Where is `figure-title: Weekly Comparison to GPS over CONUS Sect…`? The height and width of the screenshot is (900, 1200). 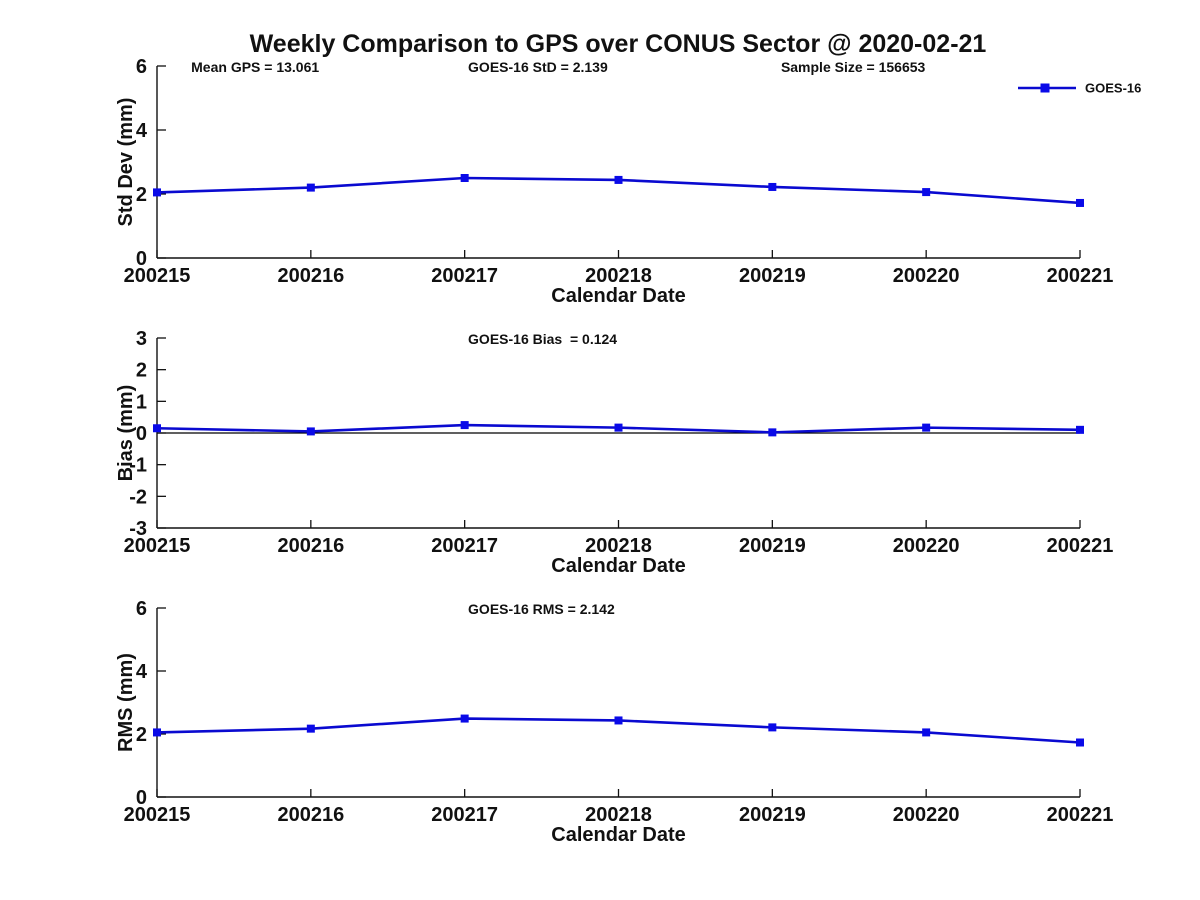
figure-title: Weekly Comparison to GPS over CONUS Sect… is located at coordinates (618, 44).